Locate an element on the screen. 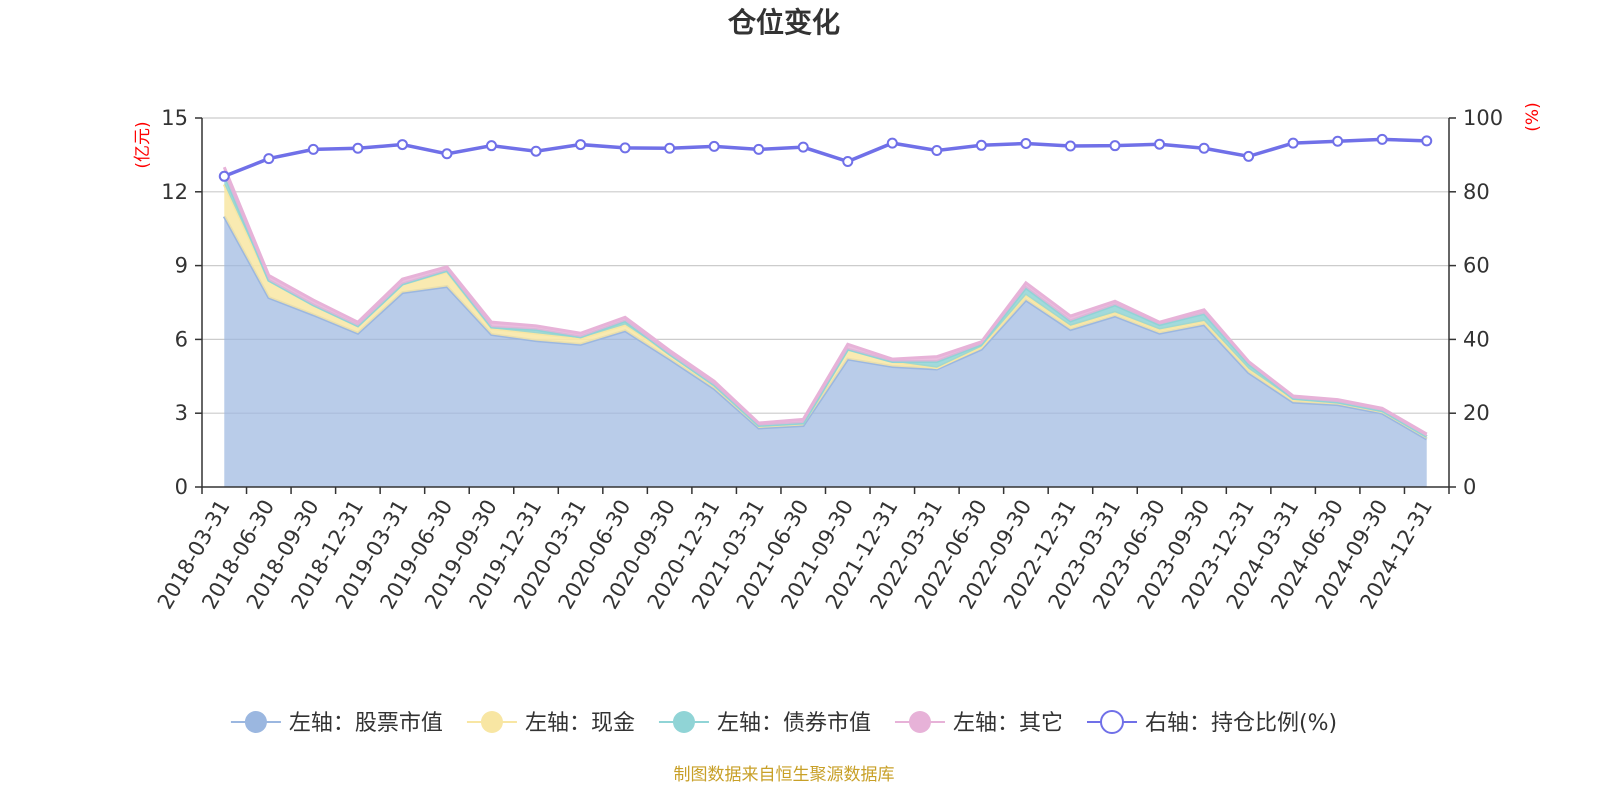 This screenshot has height=800, width=1600. legend-label: 左轴：其它 is located at coordinates (1008, 723).